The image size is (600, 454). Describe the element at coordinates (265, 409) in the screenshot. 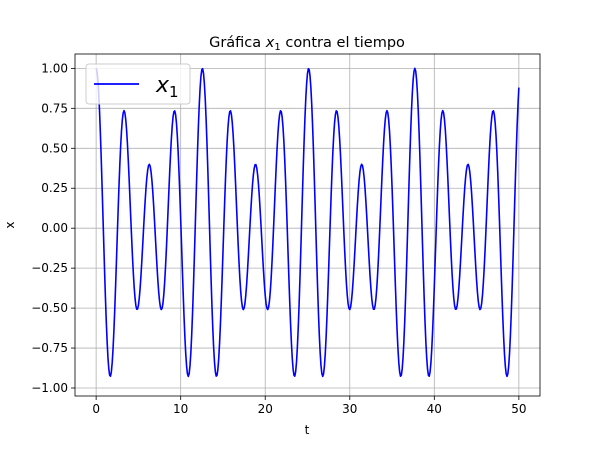

I see `x-tick-label: 20` at that location.